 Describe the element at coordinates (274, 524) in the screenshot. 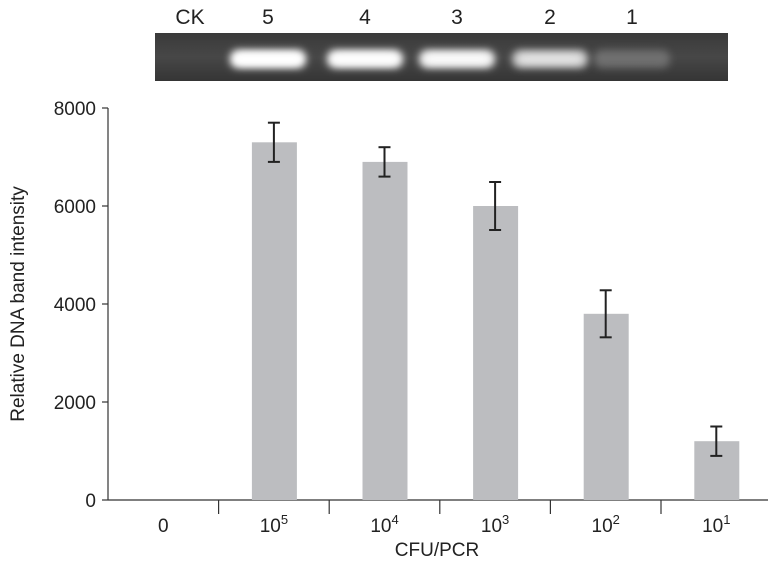

I see `x-tick-label: 10⁵` at that location.